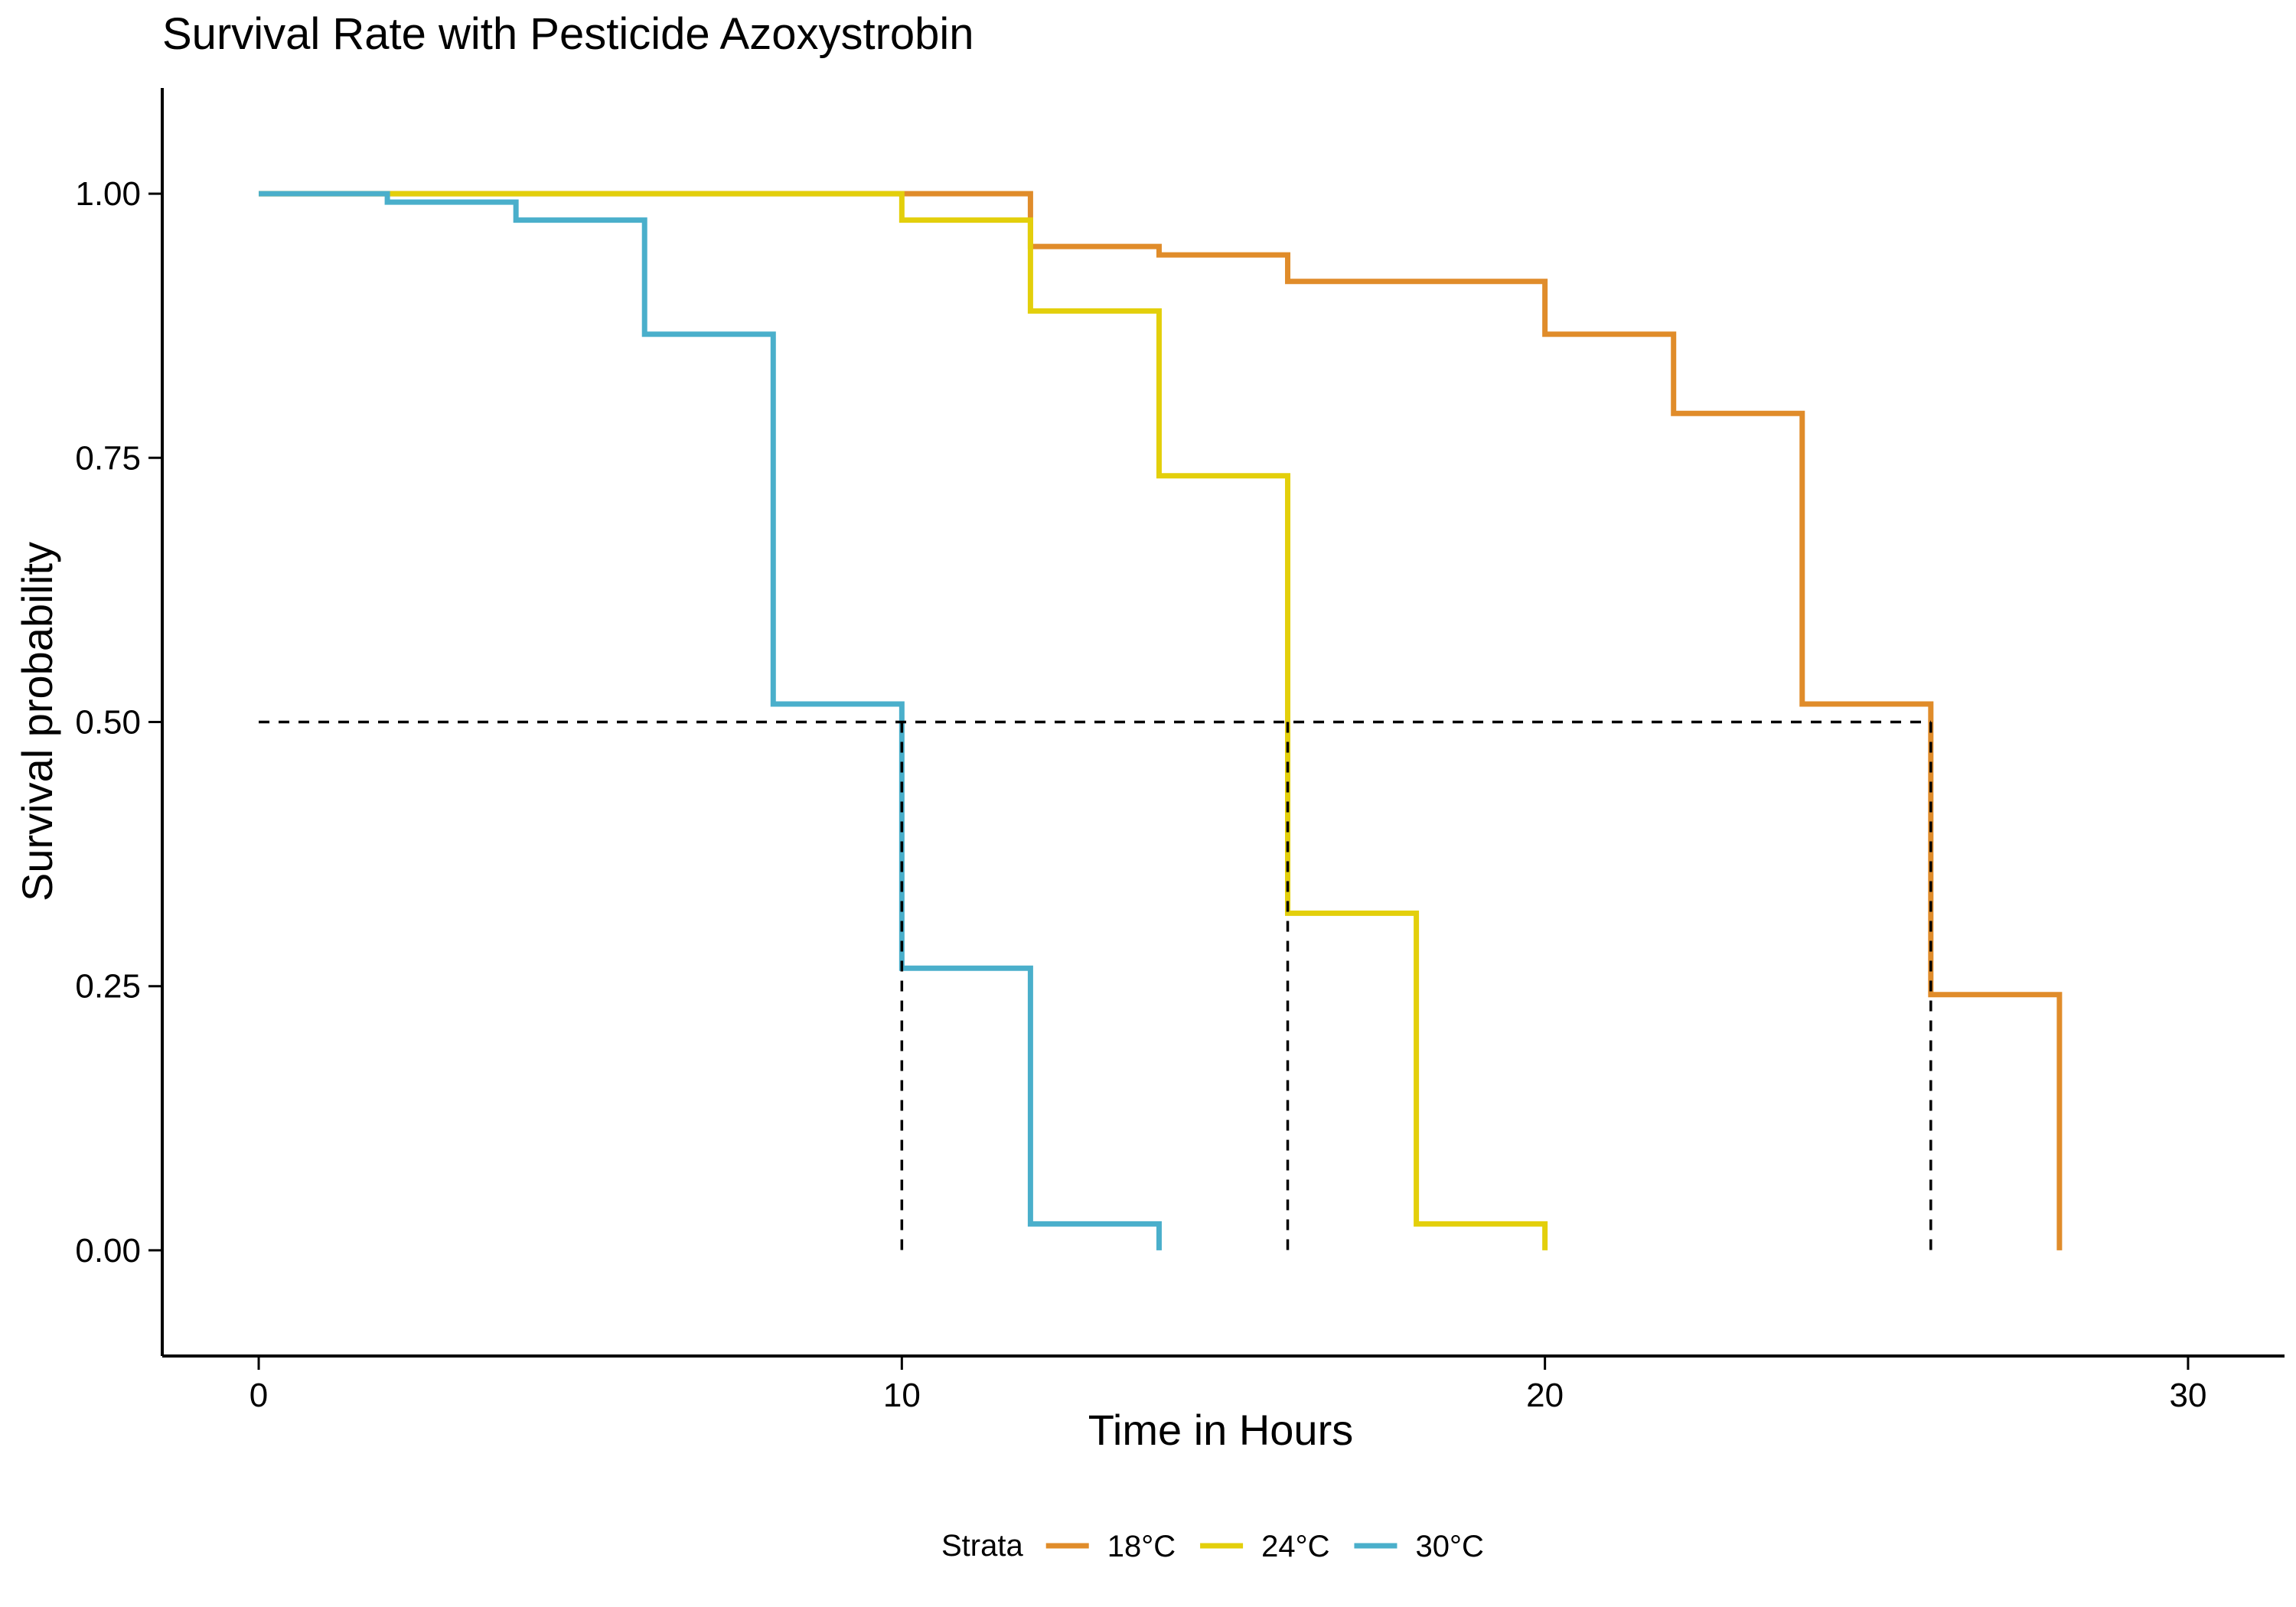  What do you see at coordinates (1295, 1546) in the screenshot?
I see `legend-label: 24°C` at bounding box center [1295, 1546].